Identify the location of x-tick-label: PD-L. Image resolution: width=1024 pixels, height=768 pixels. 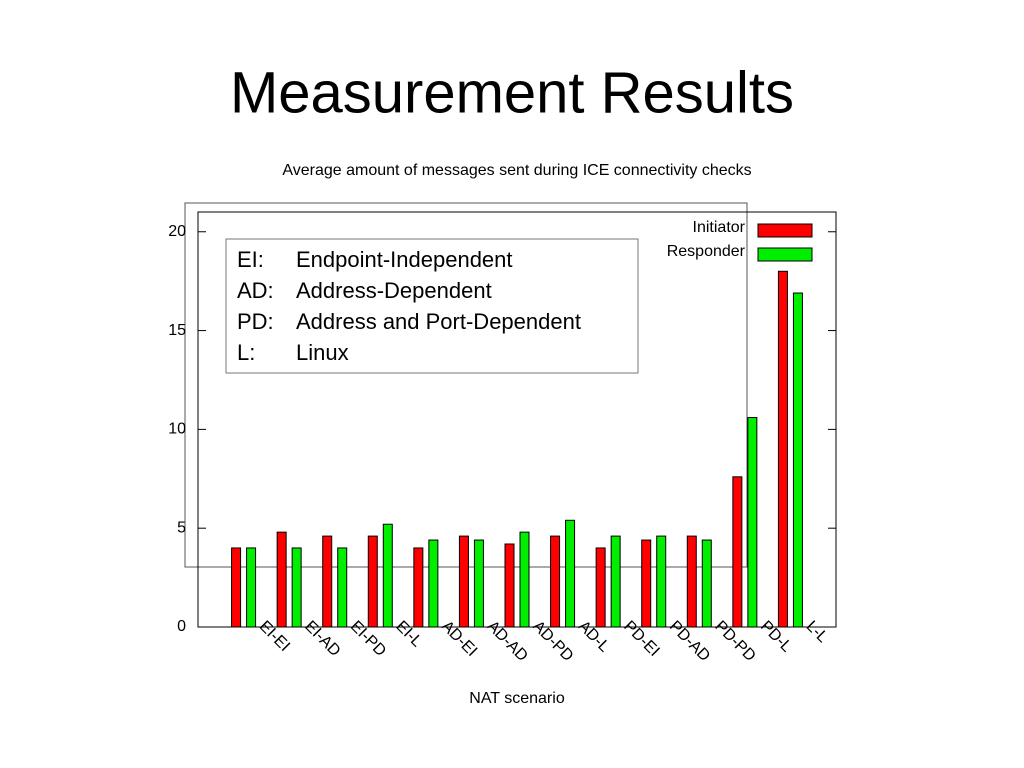
(776, 637).